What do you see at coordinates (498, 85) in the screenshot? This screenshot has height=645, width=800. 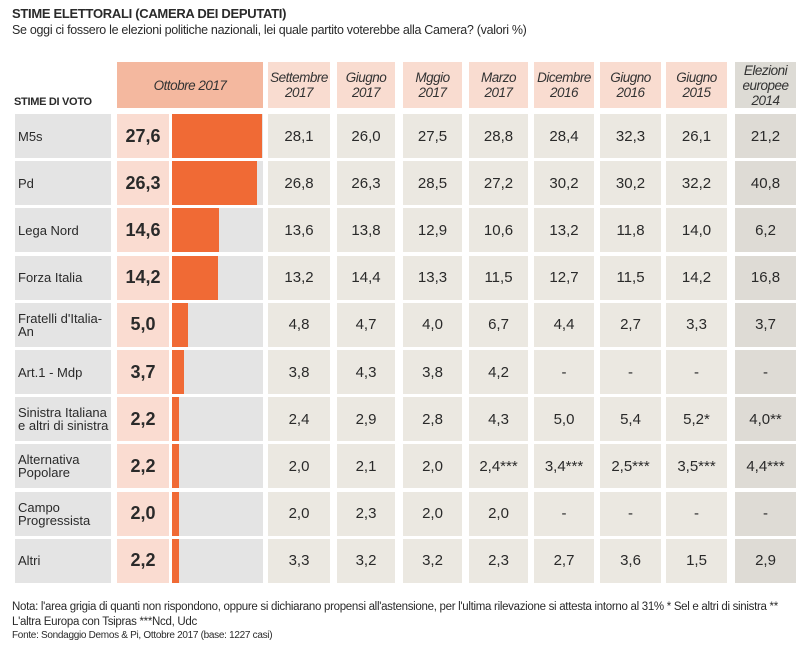 I see `column-header: Marzo 2017` at bounding box center [498, 85].